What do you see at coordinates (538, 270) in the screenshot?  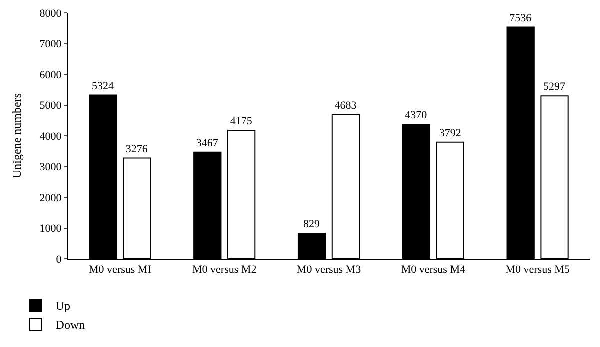 I see `x-tick-label: M0 versus M5` at bounding box center [538, 270].